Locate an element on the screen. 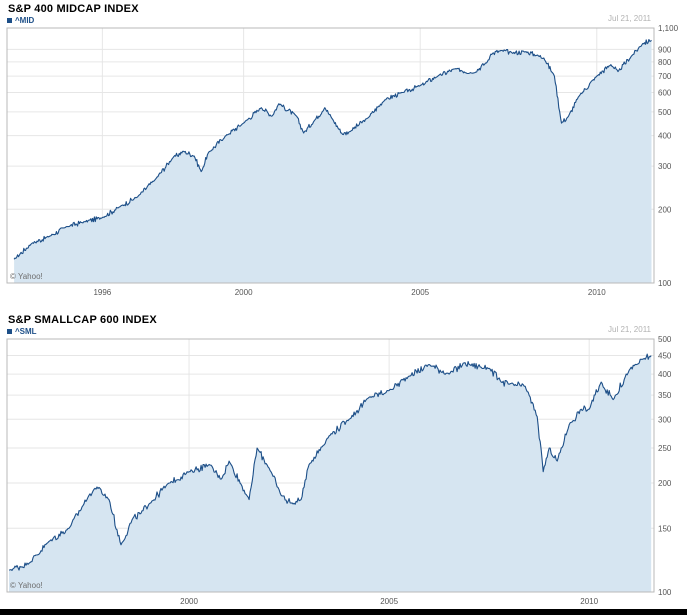 The width and height of the screenshot is (687, 616). bottom-rule is located at coordinates (343, 612).